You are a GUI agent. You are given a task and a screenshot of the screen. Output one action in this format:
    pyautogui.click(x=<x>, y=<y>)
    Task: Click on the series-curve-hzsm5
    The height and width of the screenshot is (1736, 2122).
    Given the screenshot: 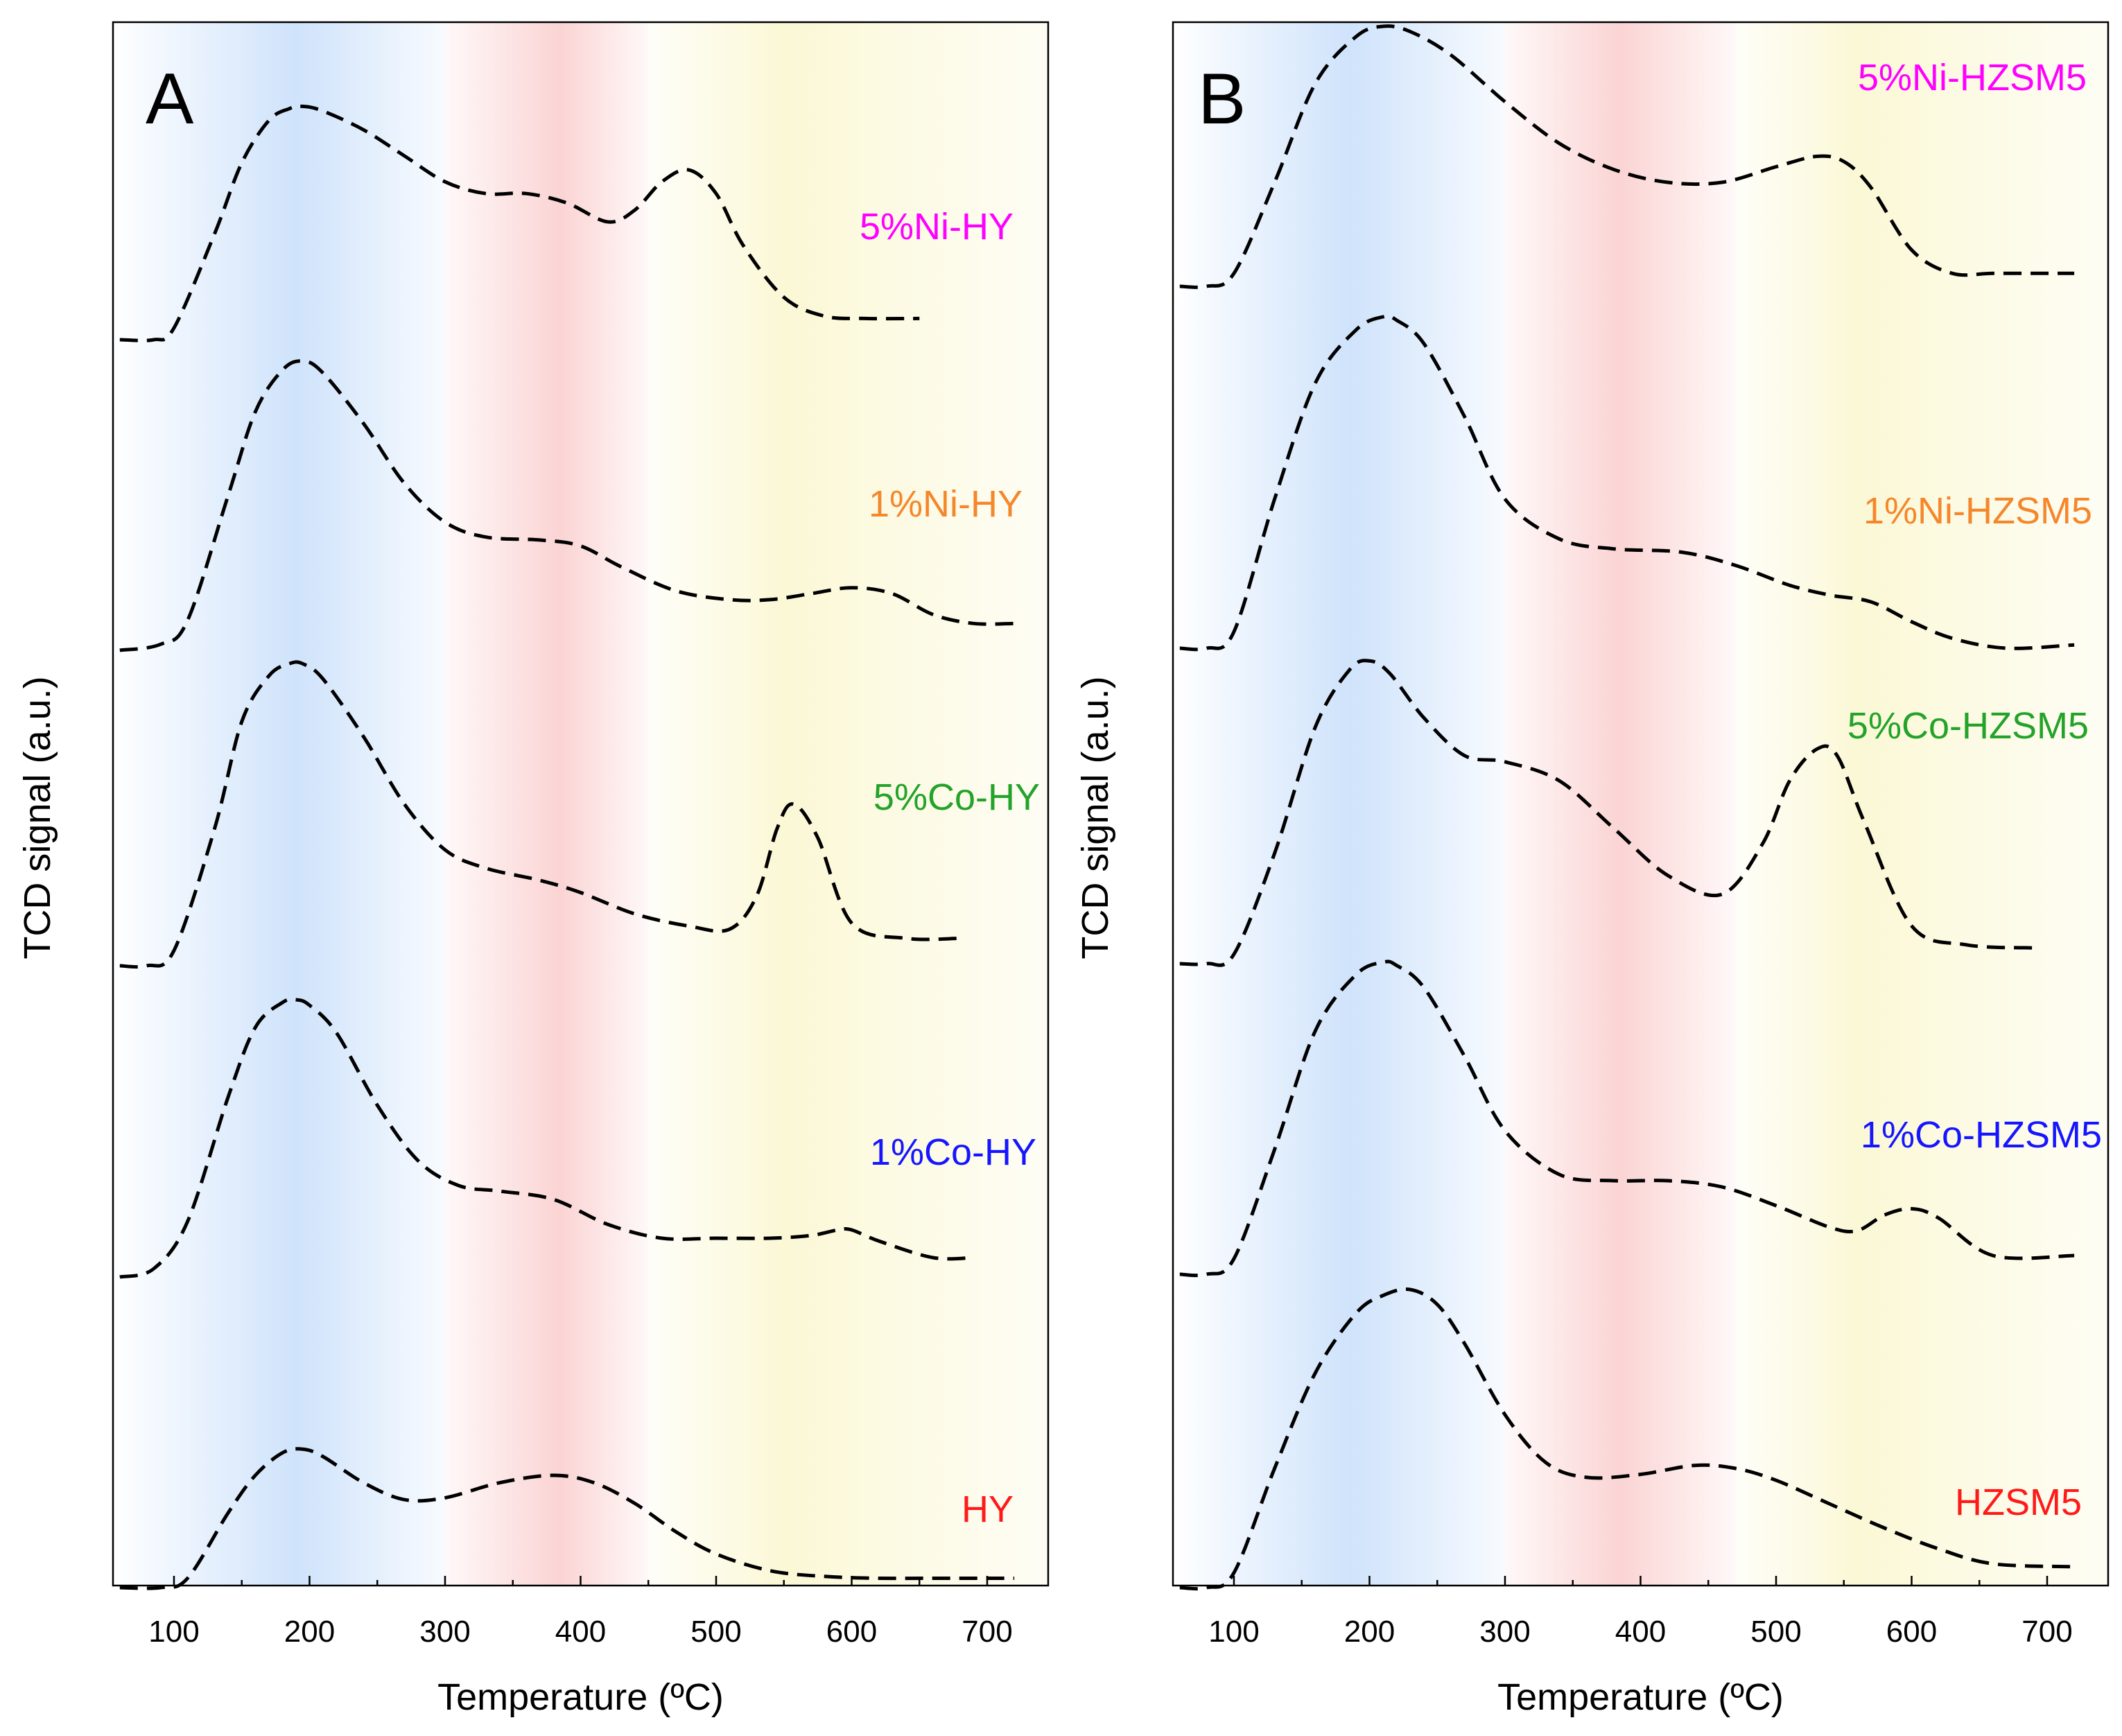 What is the action you would take?
    pyautogui.click(x=1627, y=1439)
    